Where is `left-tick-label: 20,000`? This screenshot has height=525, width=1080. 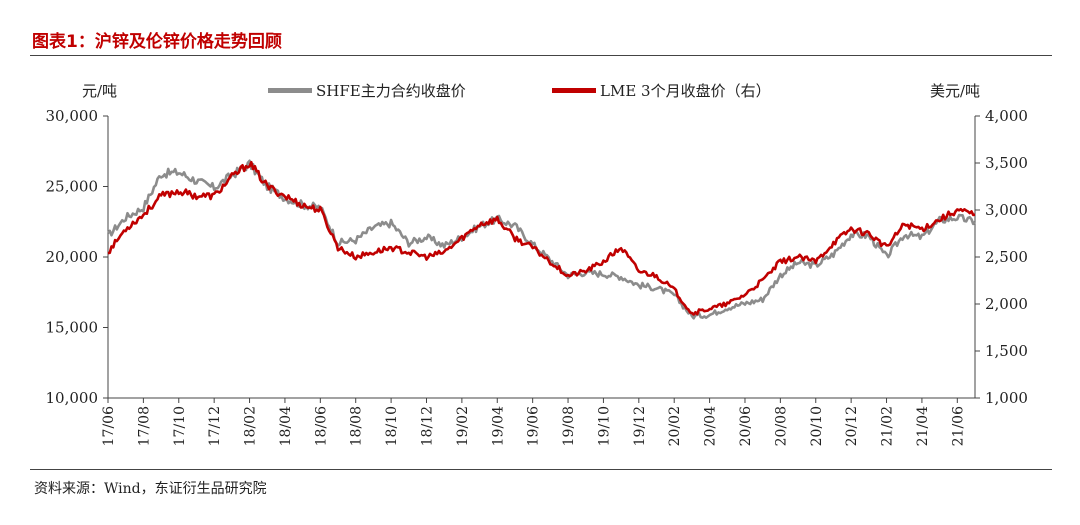 left-tick-label: 20,000 is located at coordinates (72, 257).